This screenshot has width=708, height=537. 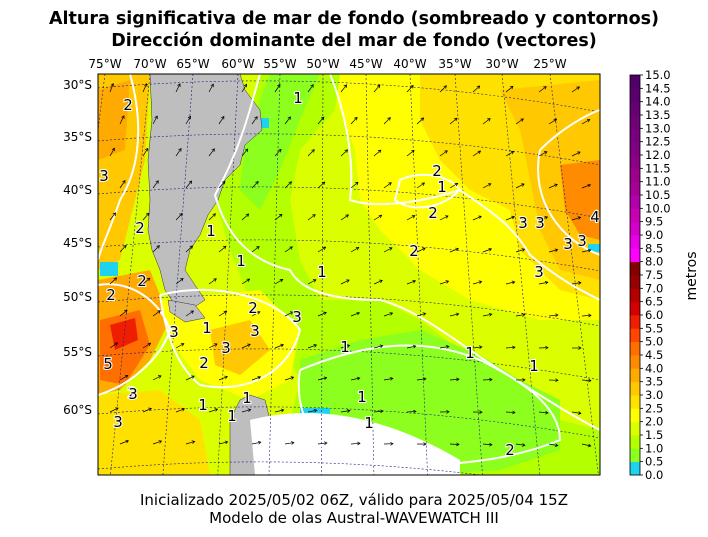 What do you see at coordinates (124, 334) in the screenshot?
I see `field-sw-5-5m` at bounding box center [124, 334].